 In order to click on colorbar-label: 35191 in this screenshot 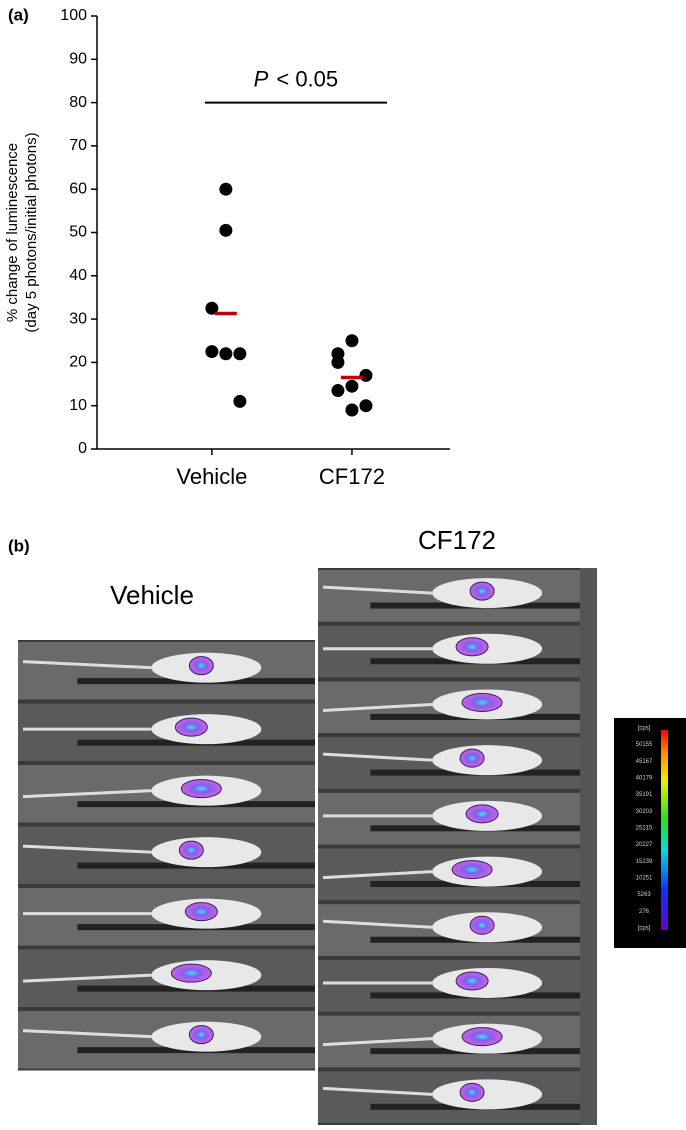, I will do `click(644, 795)`.